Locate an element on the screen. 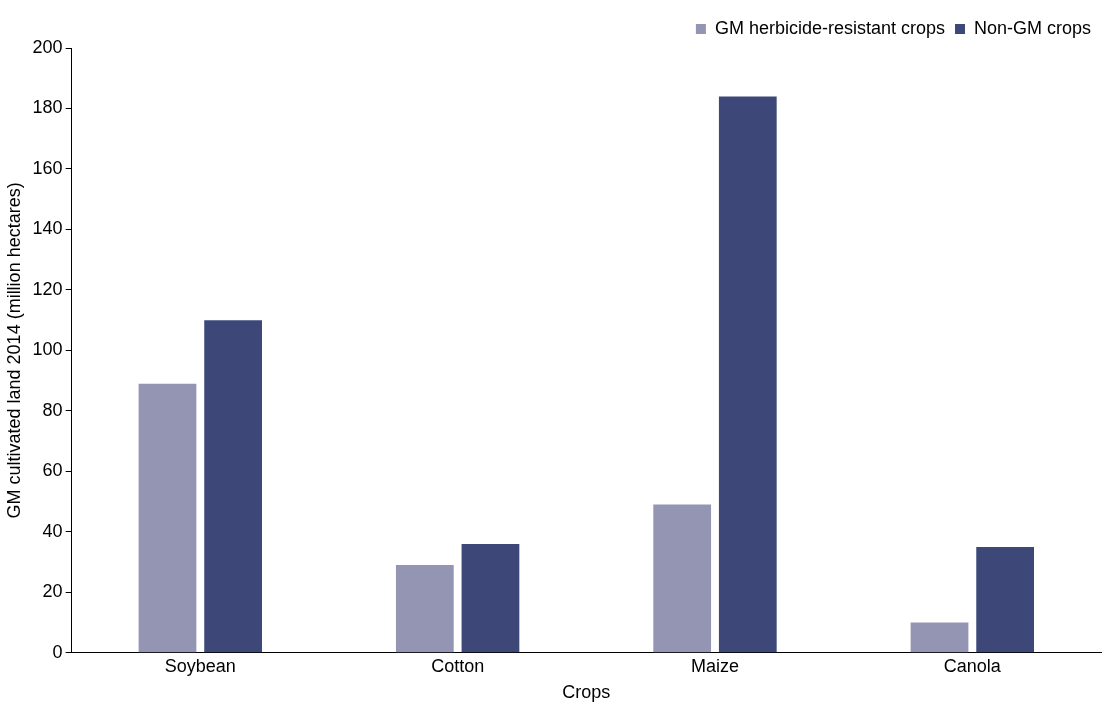  y-axis-title: GM cultivated land 2014 (million hectares) is located at coordinates (13, 350).